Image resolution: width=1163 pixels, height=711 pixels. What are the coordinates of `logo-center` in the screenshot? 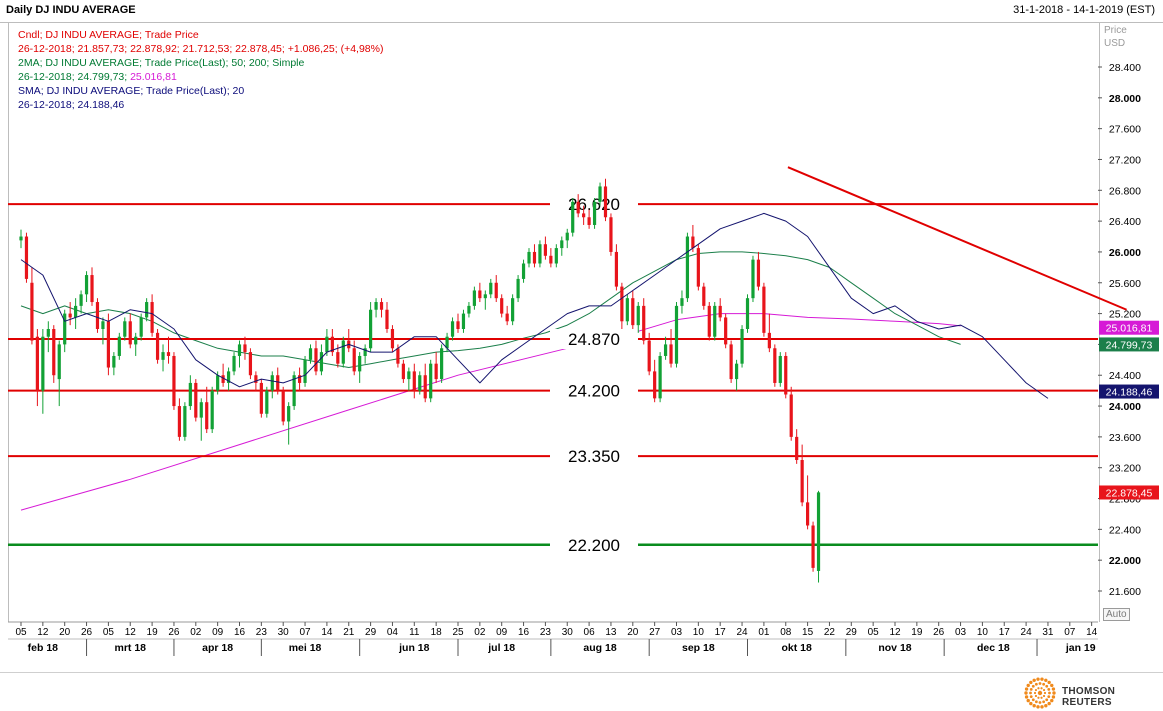 It's located at (1040, 693).